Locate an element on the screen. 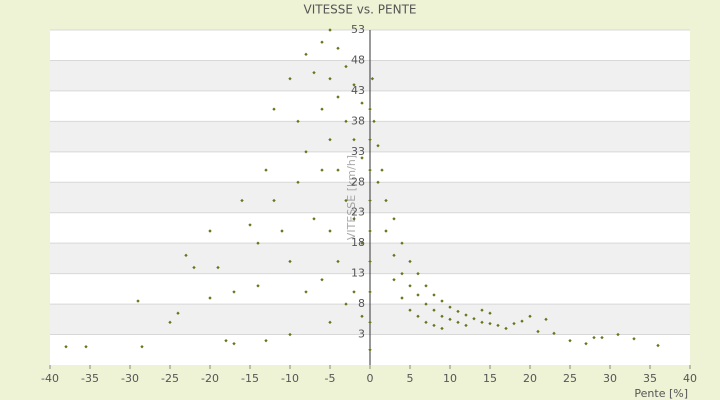 This screenshot has height=400, width=720. chart-title: VITESSE vs. PENTE is located at coordinates (360, 10).